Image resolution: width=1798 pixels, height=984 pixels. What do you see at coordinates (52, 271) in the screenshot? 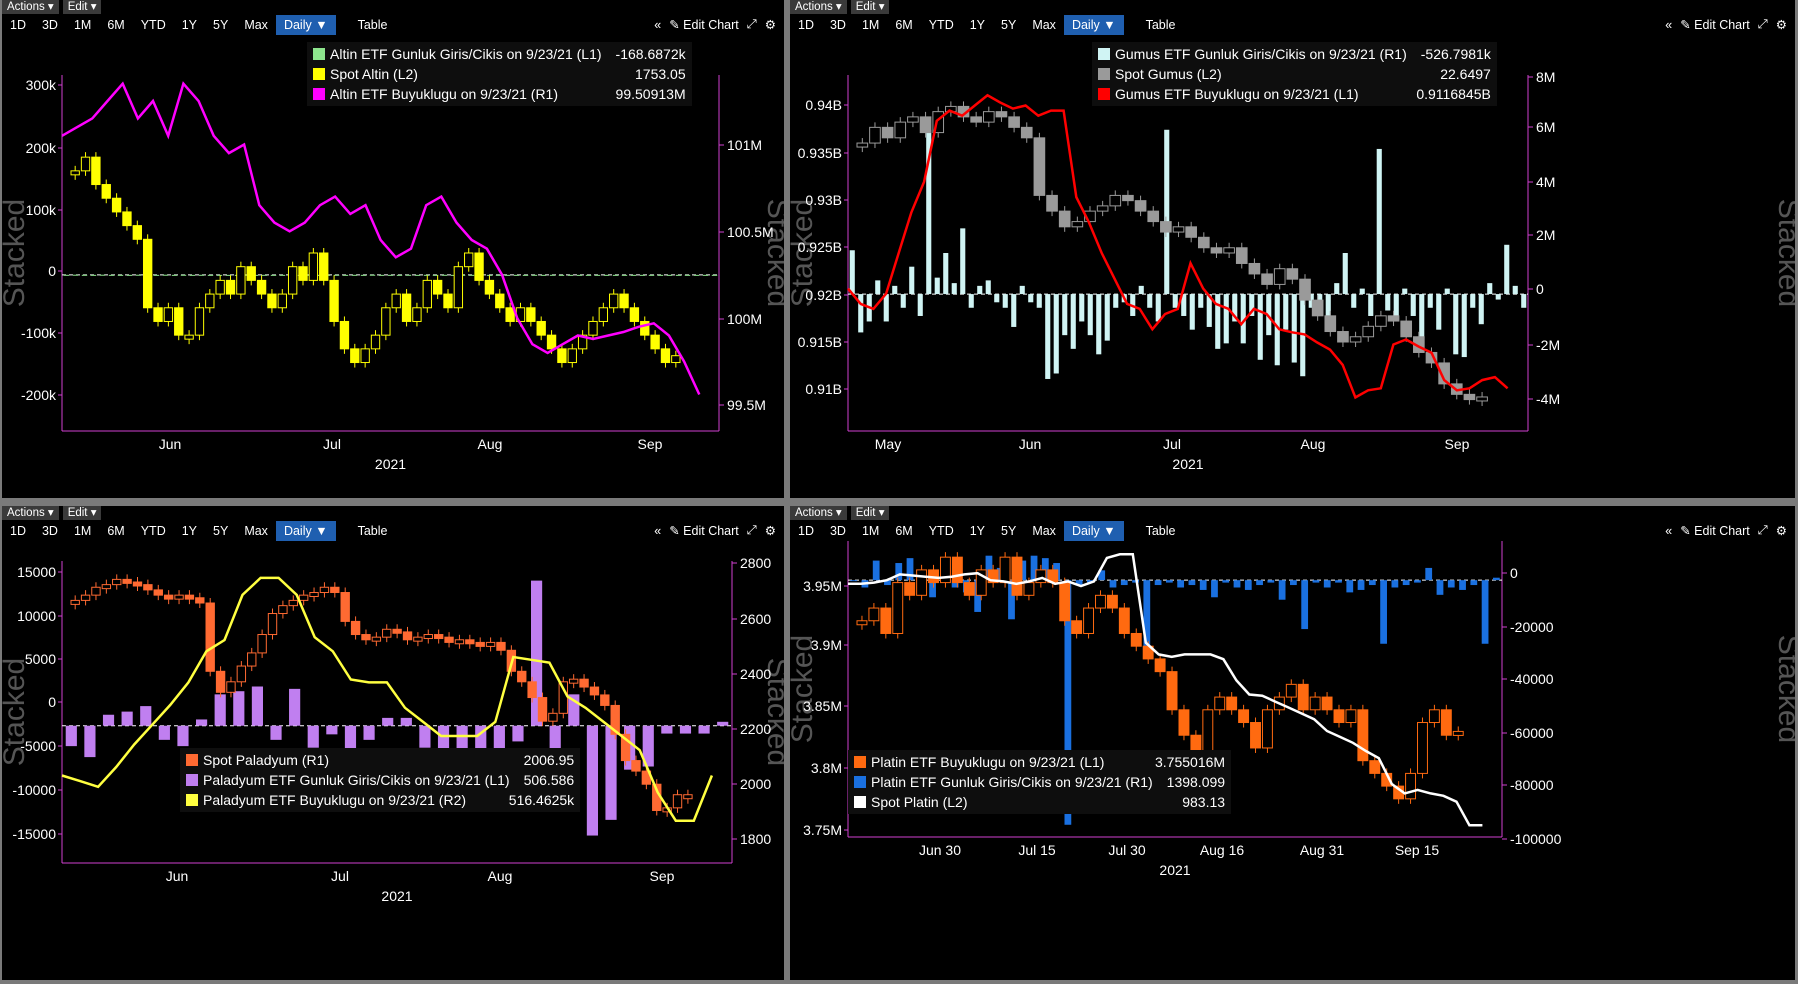
I see `left-tick-label: 0` at bounding box center [52, 271].